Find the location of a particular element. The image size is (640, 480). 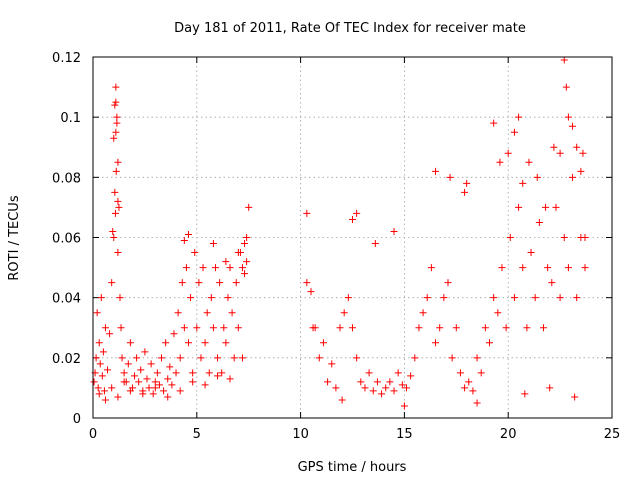

x-tick-label: 0 is located at coordinates (93, 434).